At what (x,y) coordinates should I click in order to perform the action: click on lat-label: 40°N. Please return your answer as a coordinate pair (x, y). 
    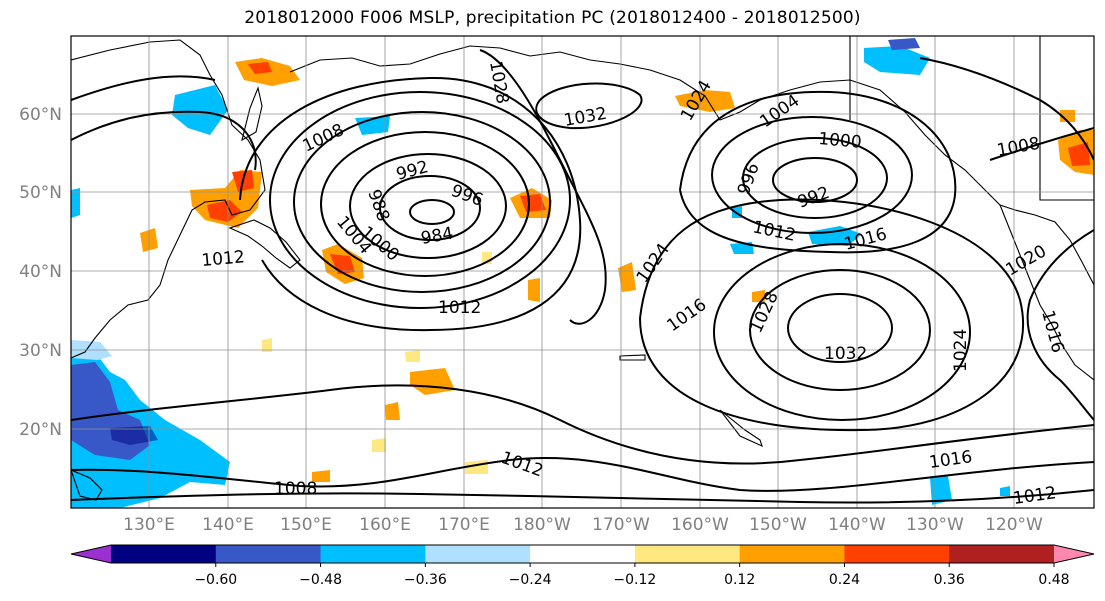
    Looking at the image, I should click on (40, 272).